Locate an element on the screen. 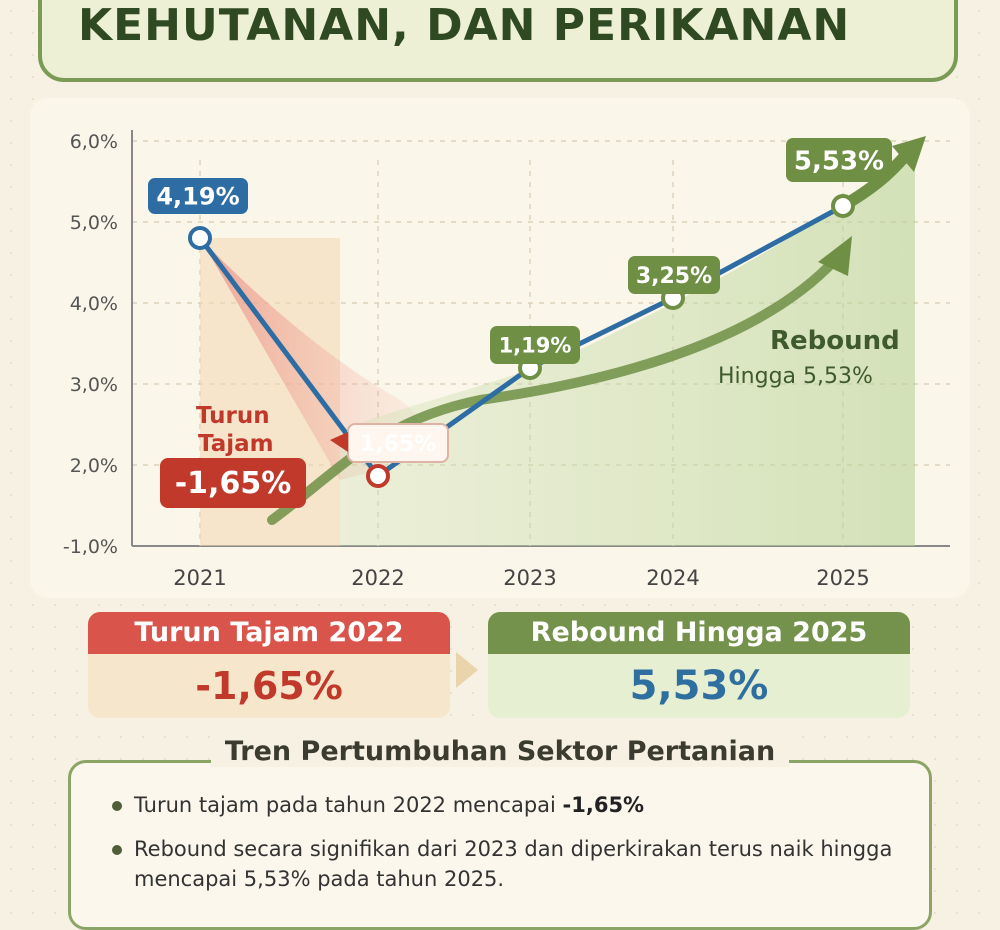 The image size is (1000, 930). summary-drop-value: -1,65% is located at coordinates (269, 686).